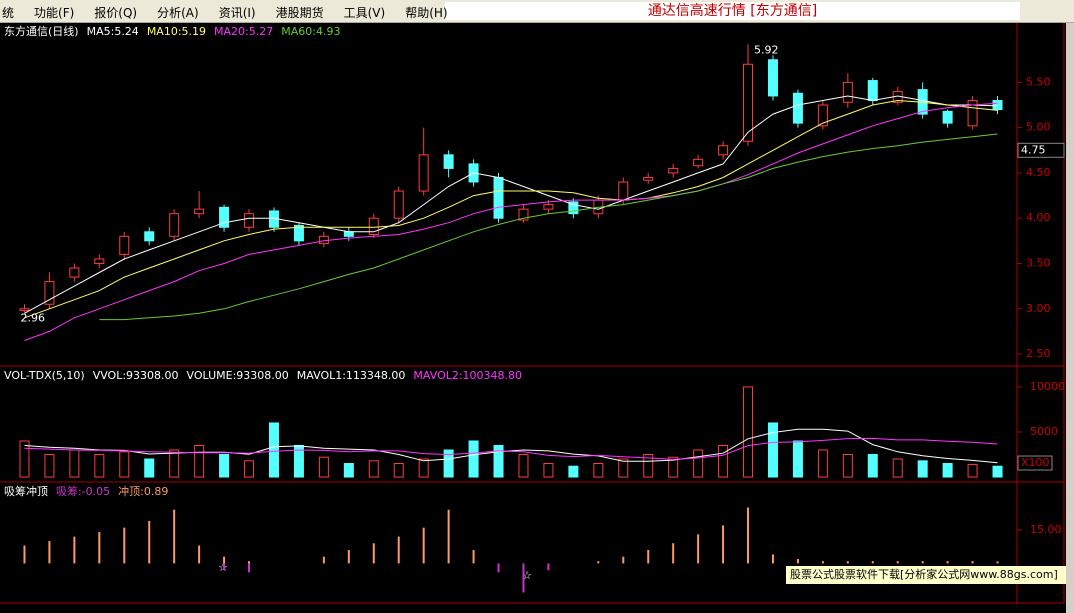 This screenshot has width=1074, height=613. Describe the element at coordinates (426, 13) in the screenshot. I see `menu-item: 帮助(H)` at that location.